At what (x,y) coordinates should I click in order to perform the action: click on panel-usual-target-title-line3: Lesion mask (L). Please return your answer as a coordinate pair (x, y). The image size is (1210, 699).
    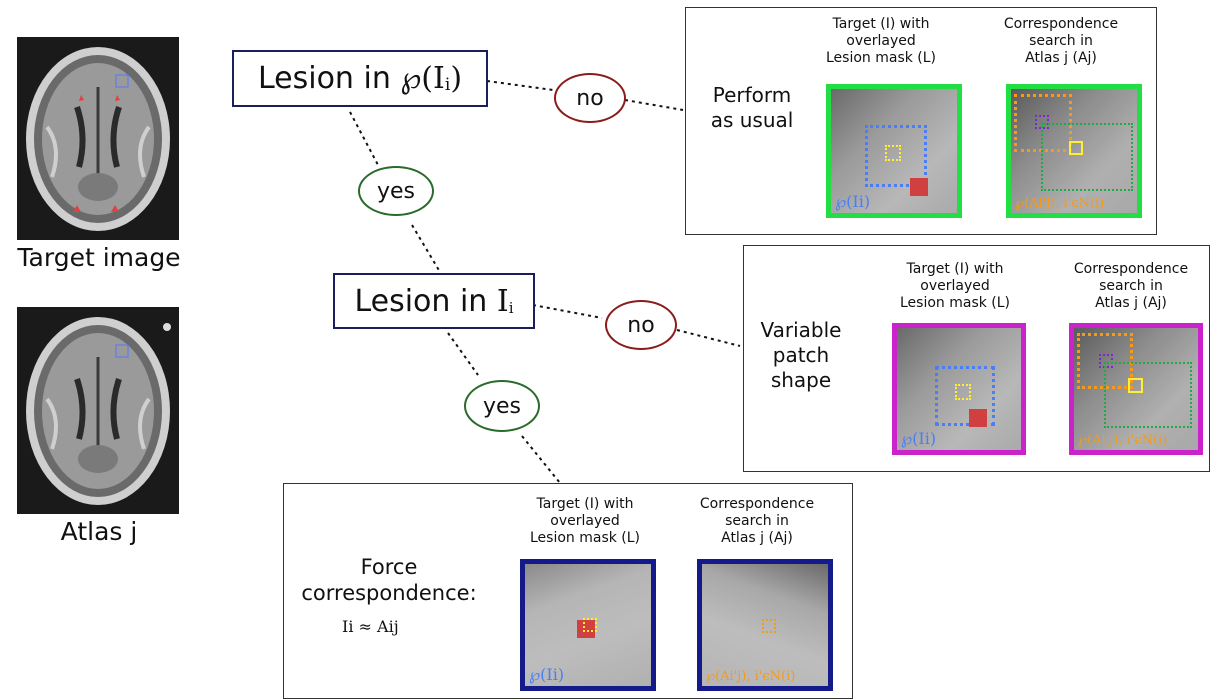
    Looking at the image, I should click on (881, 57).